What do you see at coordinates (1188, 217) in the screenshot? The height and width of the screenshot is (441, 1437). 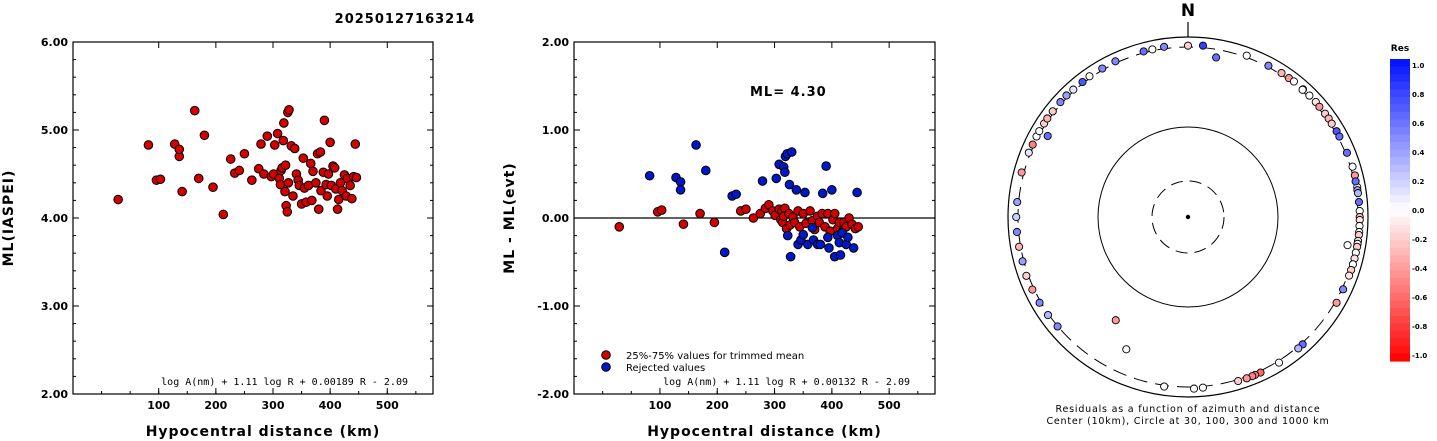 I see `circle-100km` at bounding box center [1188, 217].